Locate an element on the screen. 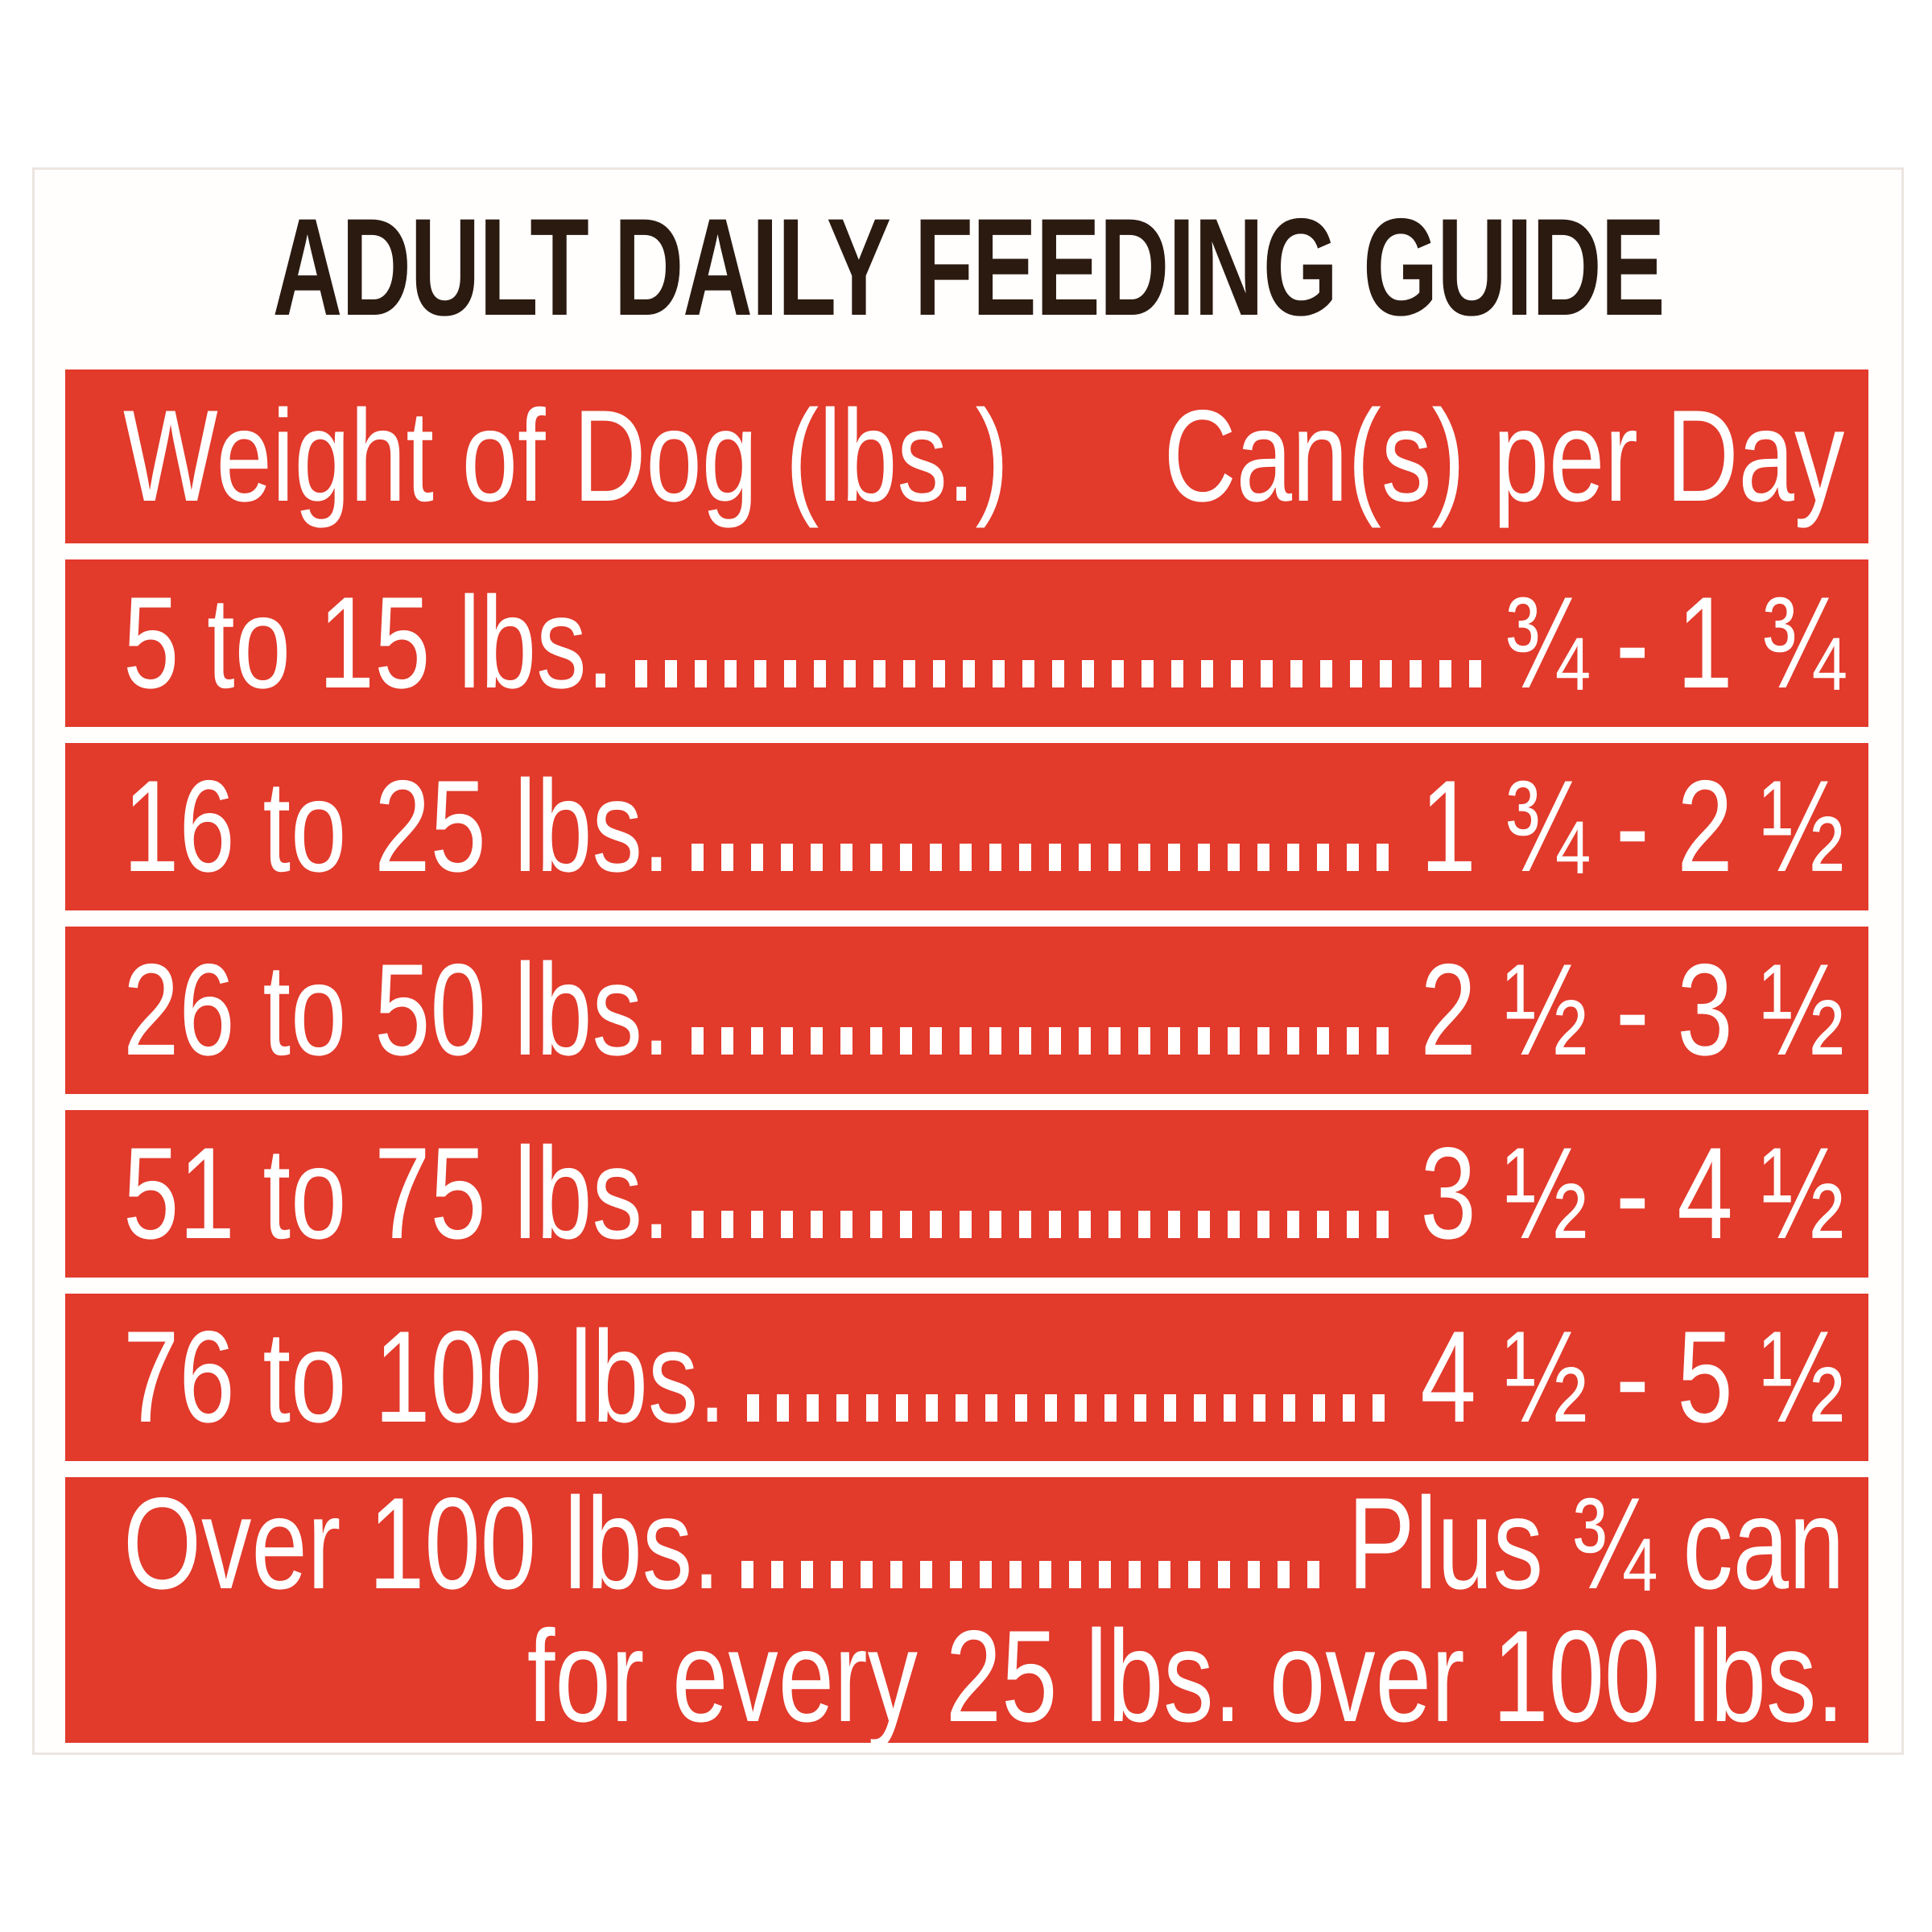 This screenshot has height=1932, width=1932. row-weight-label: 76 to 100 lbs. is located at coordinates (424, 1377).